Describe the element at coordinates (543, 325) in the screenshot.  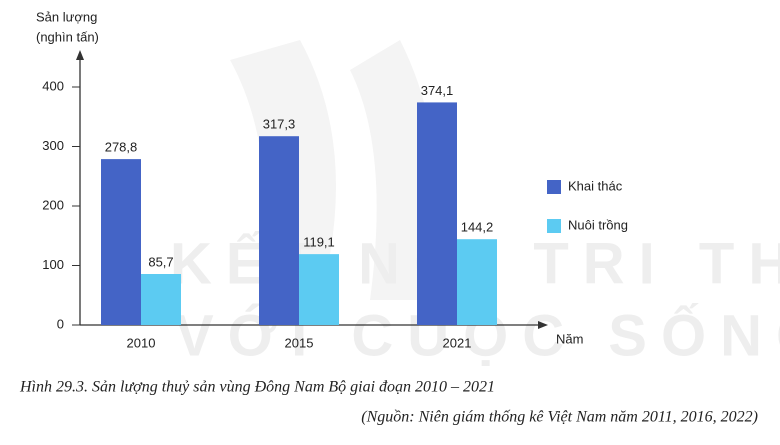
I see `x-arrow` at that location.